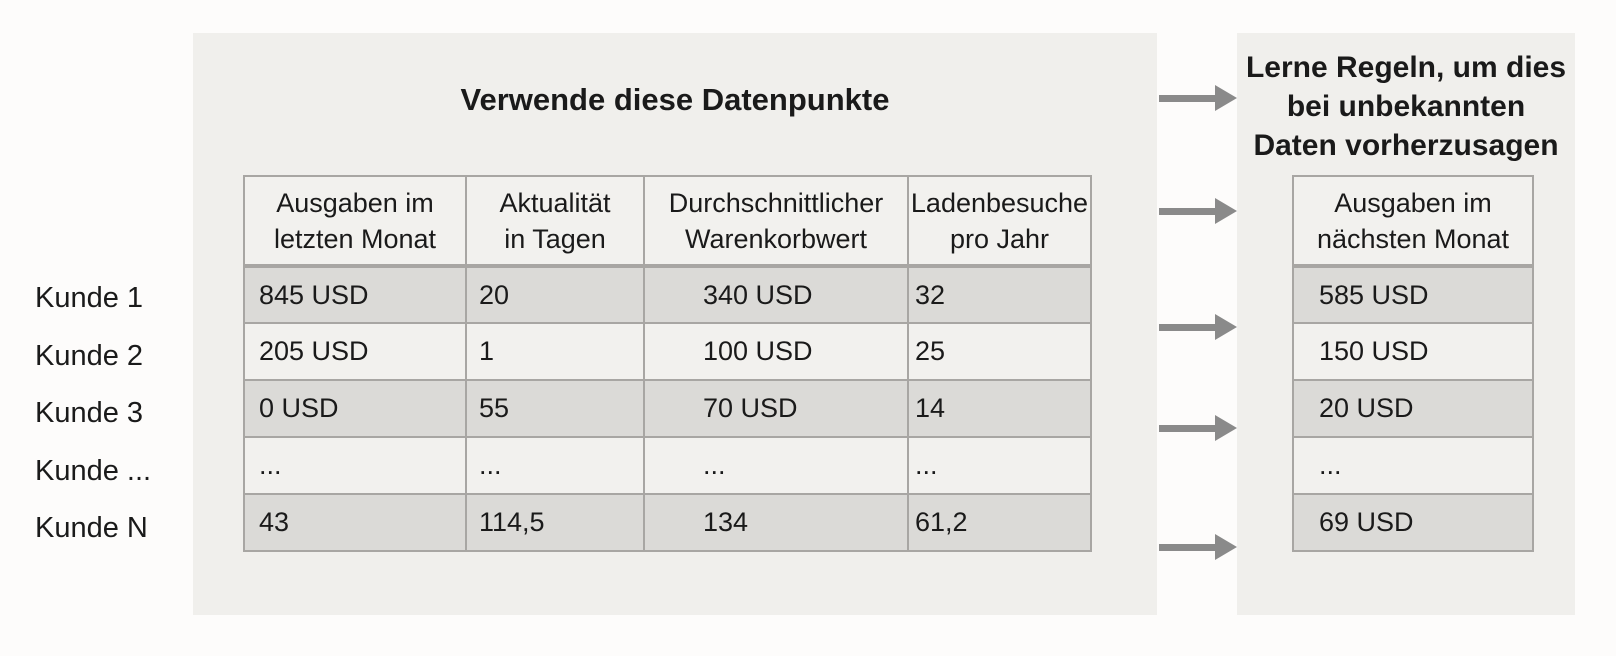 Image resolution: width=1616 pixels, height=656 pixels. Describe the element at coordinates (1406, 67) in the screenshot. I see `right-panel-title-line: Lerne Regeln, um dies` at that location.